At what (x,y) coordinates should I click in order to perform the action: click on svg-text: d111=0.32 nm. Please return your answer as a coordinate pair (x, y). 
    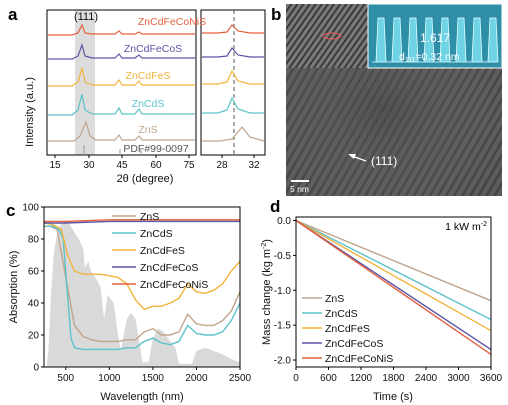
    Looking at the image, I should click on (429, 57).